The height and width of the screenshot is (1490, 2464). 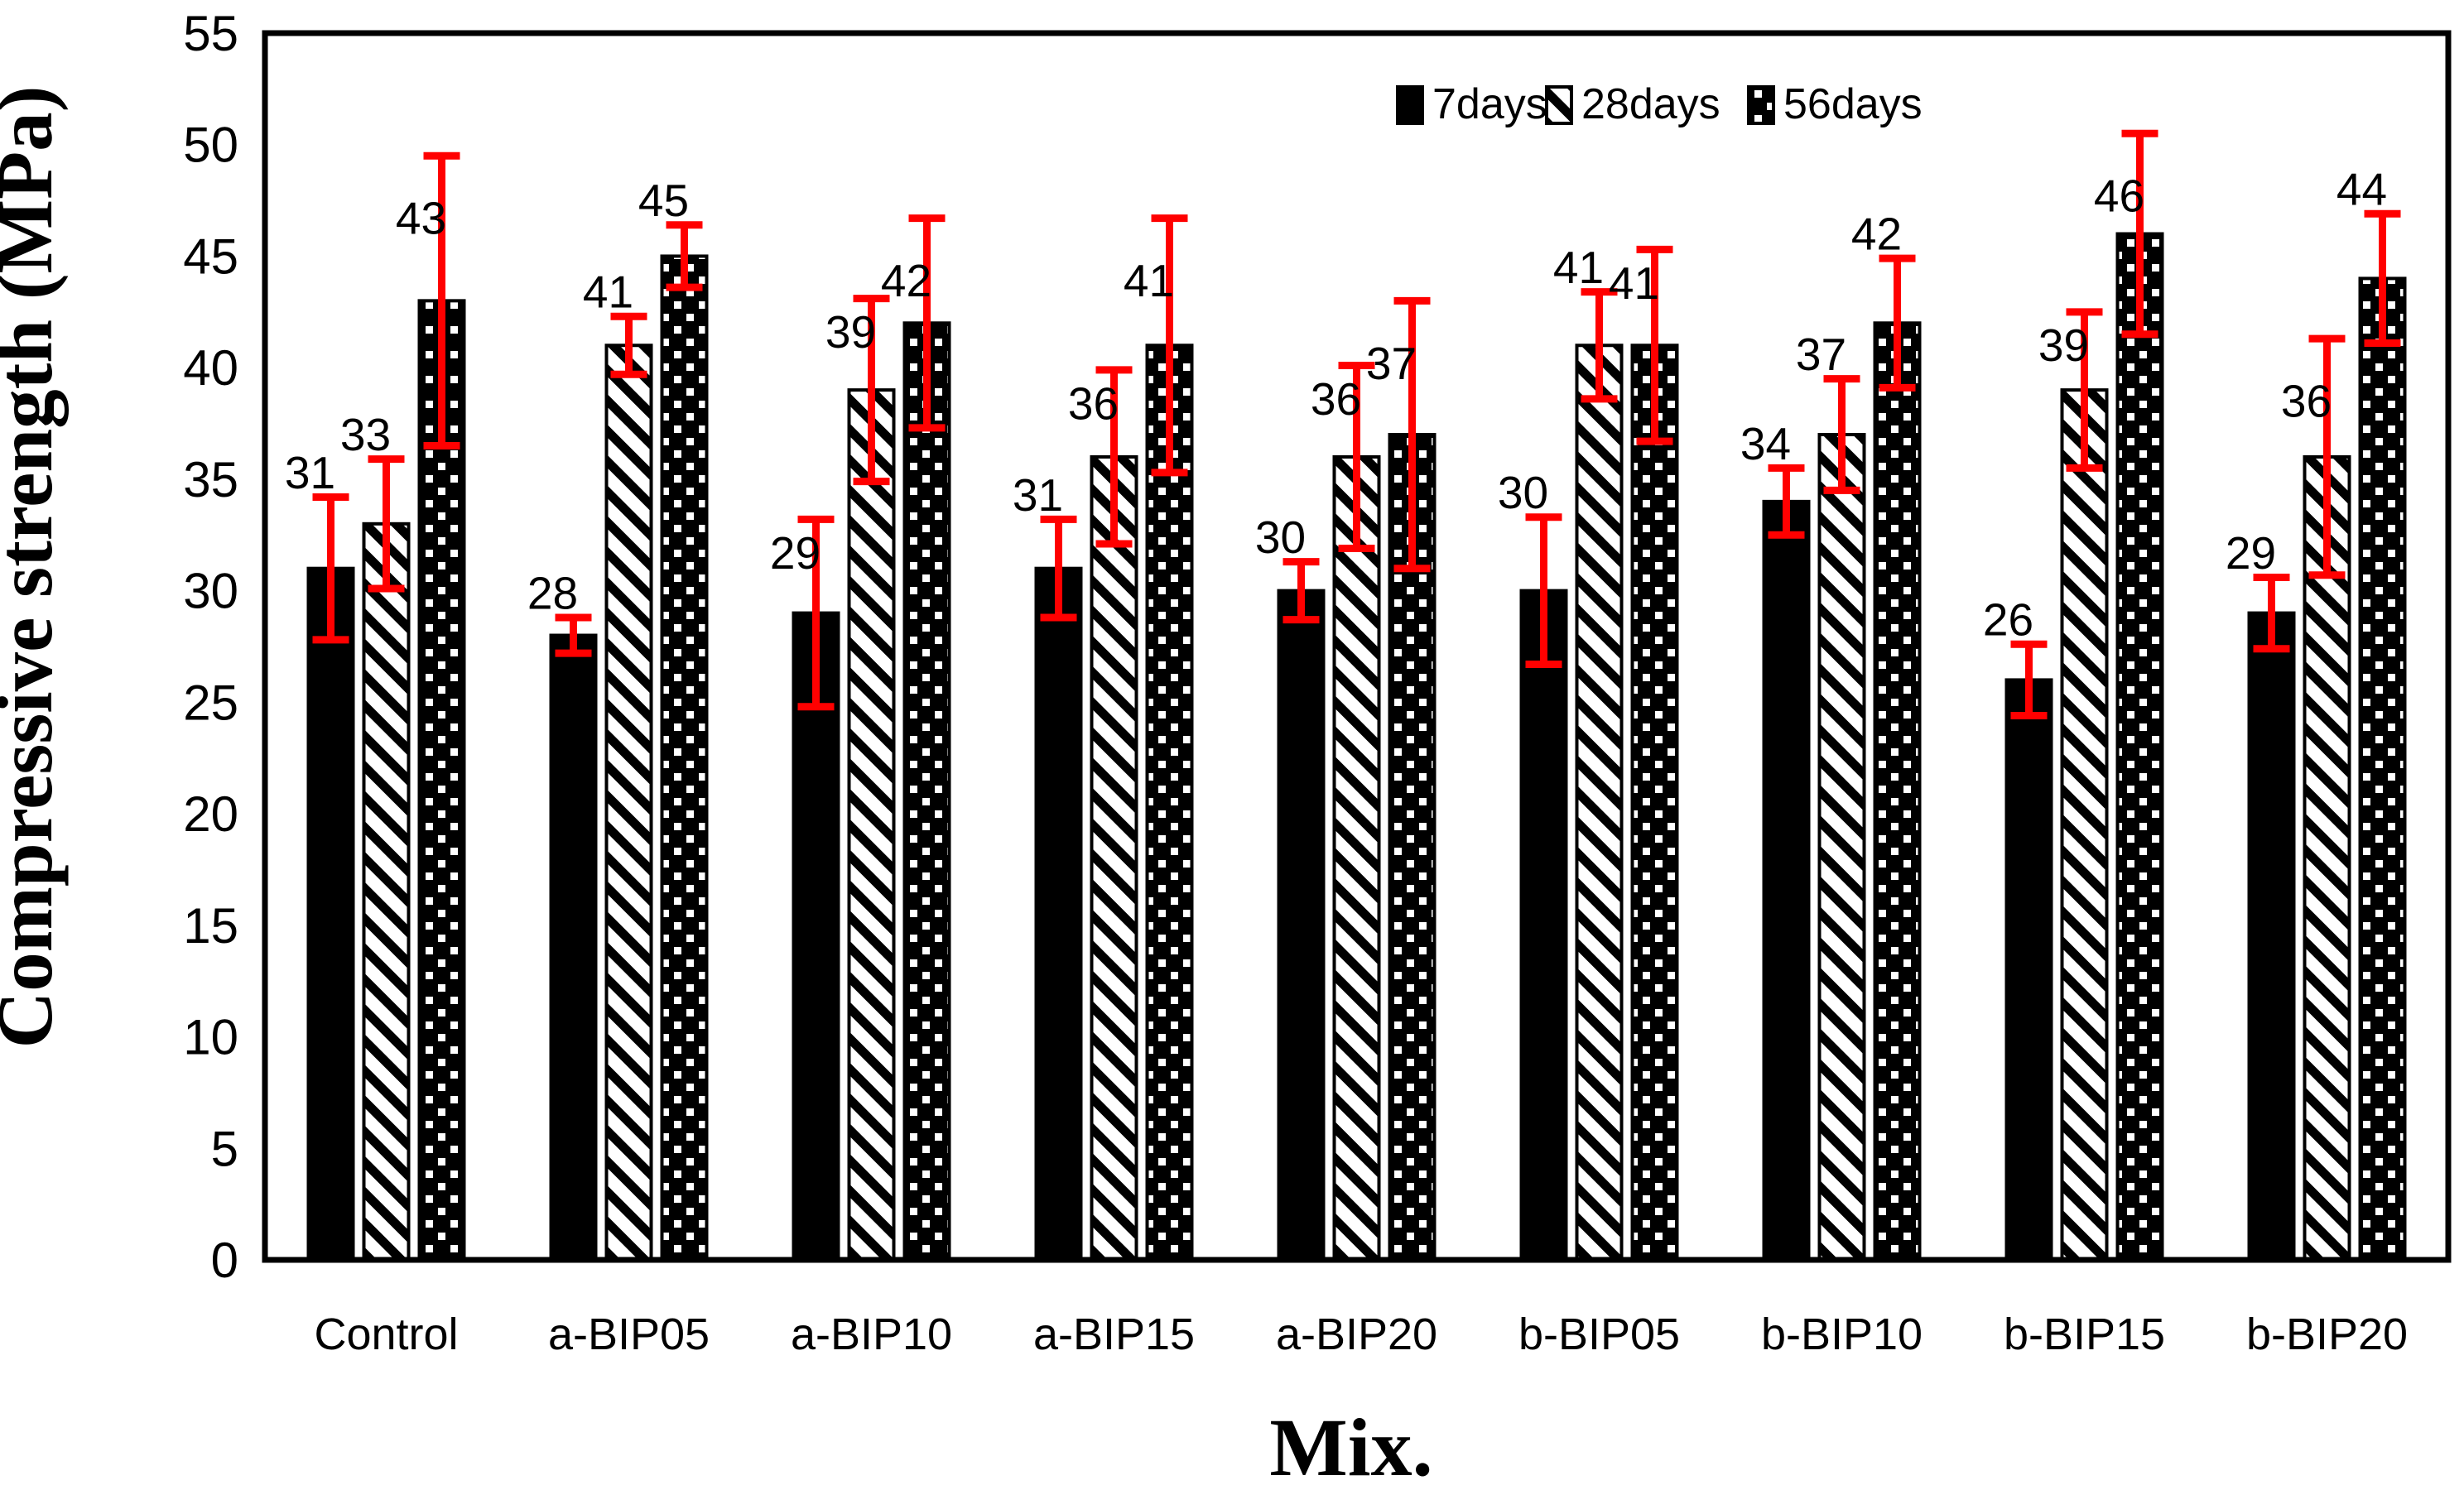 What do you see at coordinates (331, 914) in the screenshot?
I see `bar-7days-Control` at bounding box center [331, 914].